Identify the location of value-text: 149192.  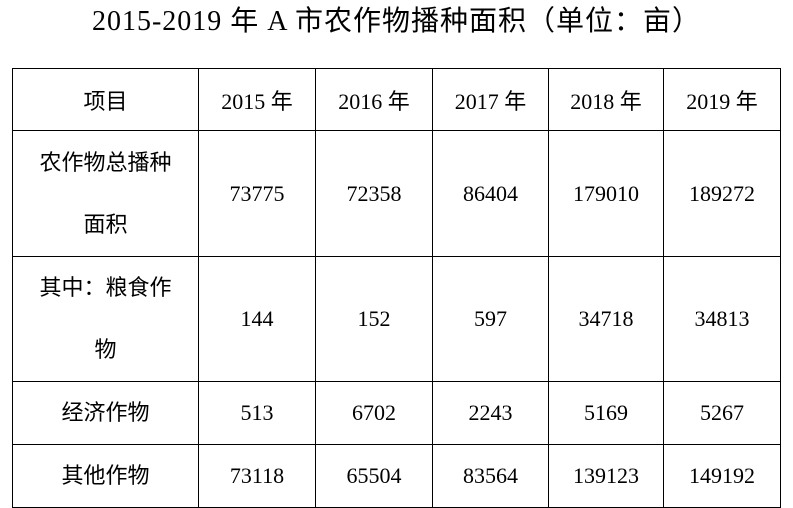
(722, 475).